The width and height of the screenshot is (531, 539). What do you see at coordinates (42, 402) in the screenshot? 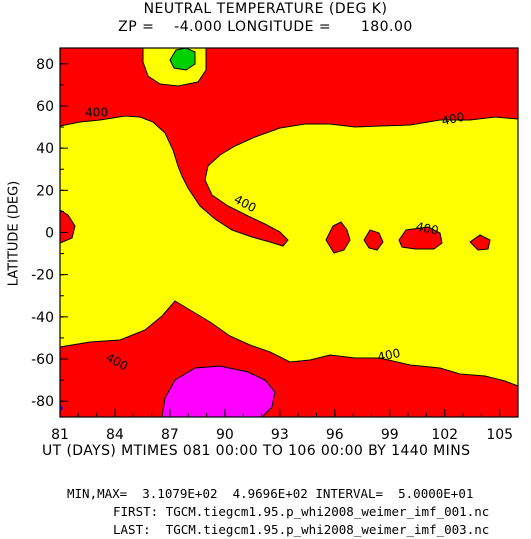
I see `y-tick-label: -80` at bounding box center [42, 402].